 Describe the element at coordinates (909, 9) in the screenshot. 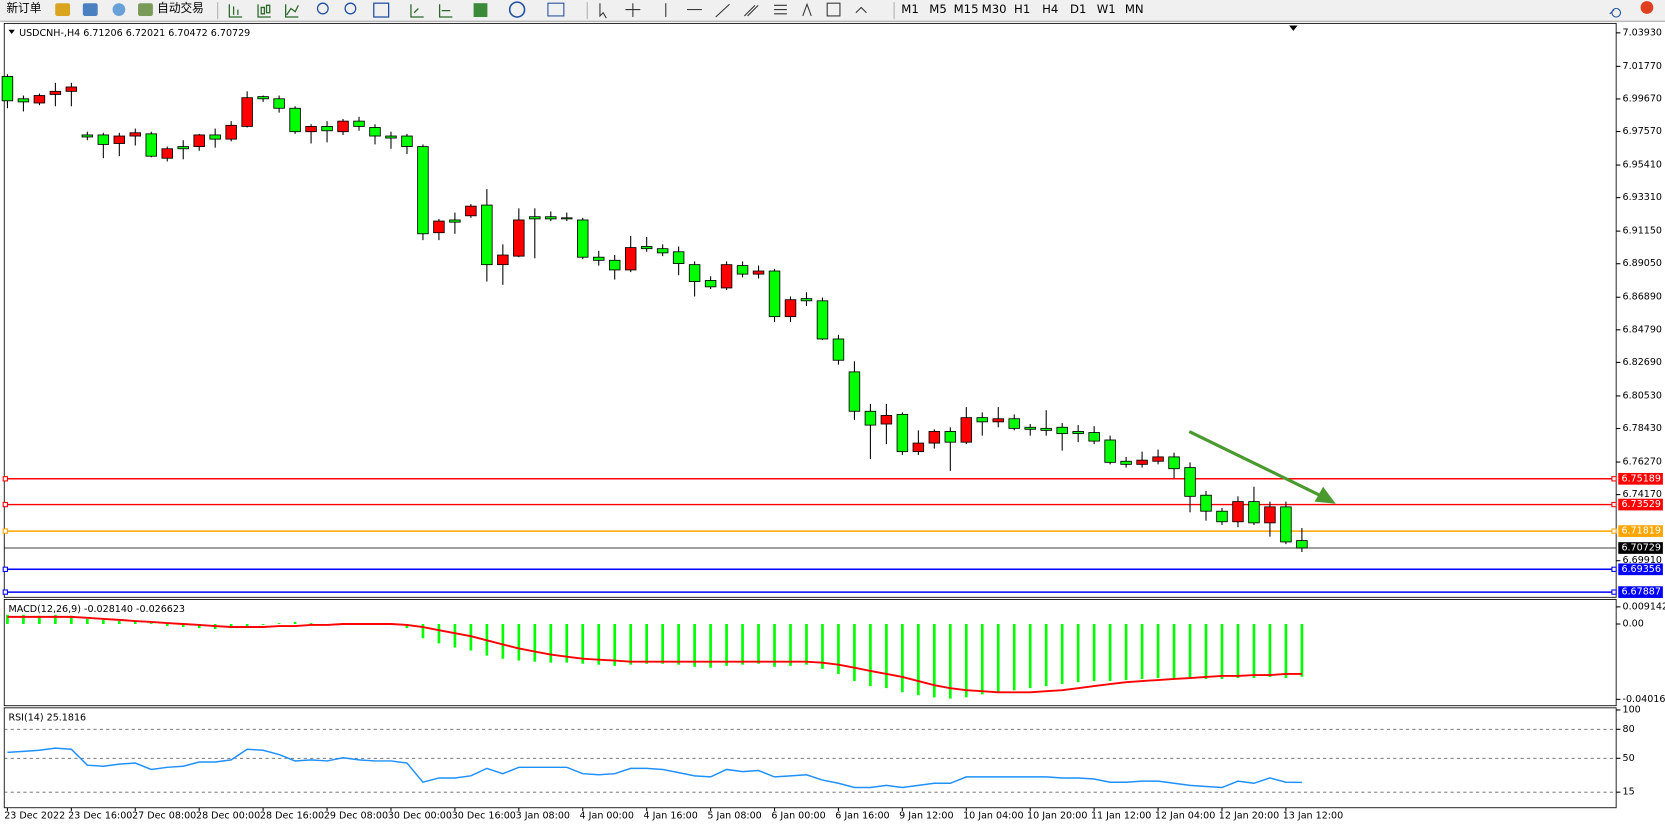

I see `timeframe-button: M1` at that location.